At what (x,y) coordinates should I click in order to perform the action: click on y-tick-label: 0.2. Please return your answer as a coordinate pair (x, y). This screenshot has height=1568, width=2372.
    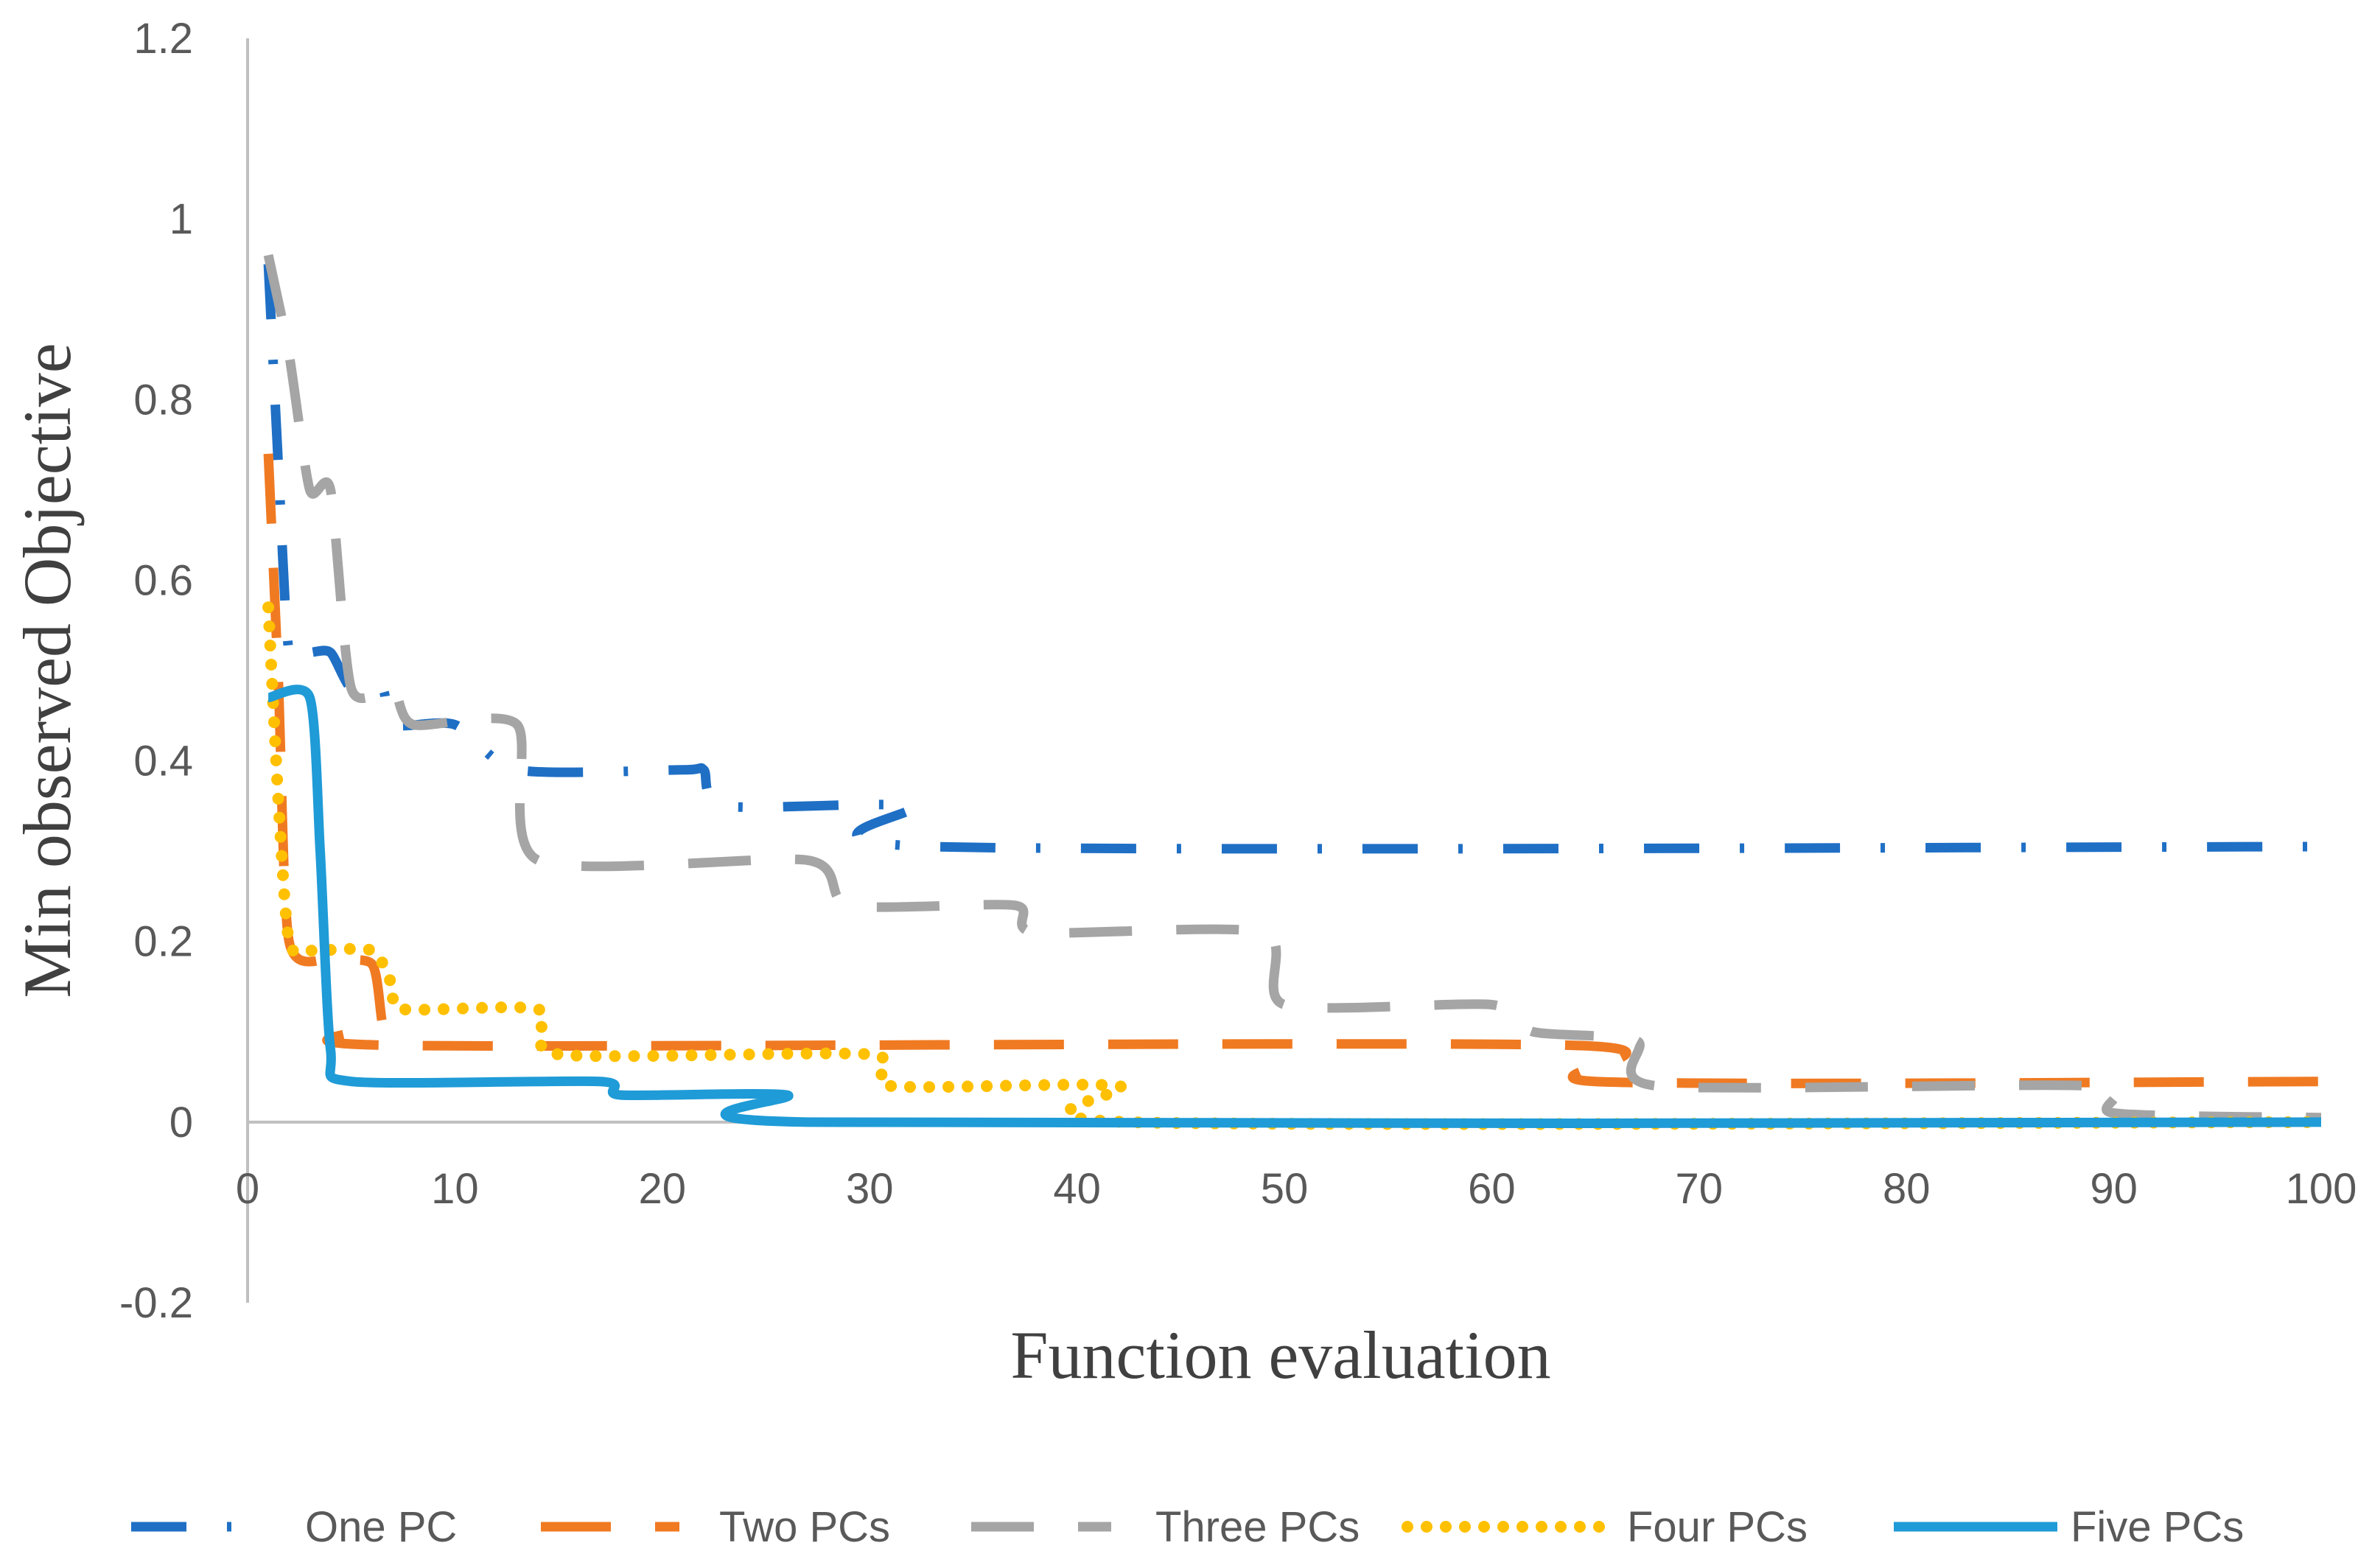
    Looking at the image, I should click on (163, 942).